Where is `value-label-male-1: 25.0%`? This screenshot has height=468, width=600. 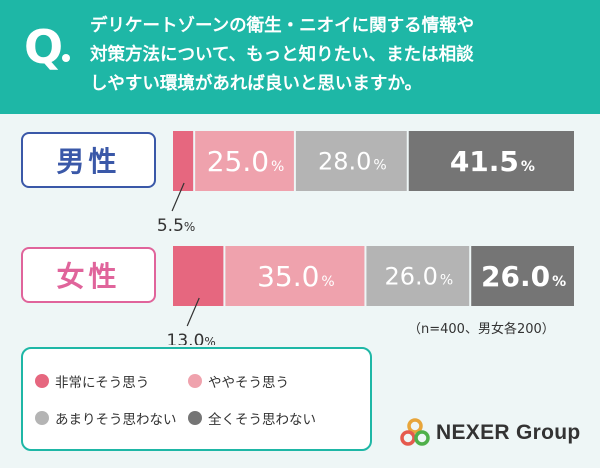 value-label-male-1: 25.0% is located at coordinates (246, 161).